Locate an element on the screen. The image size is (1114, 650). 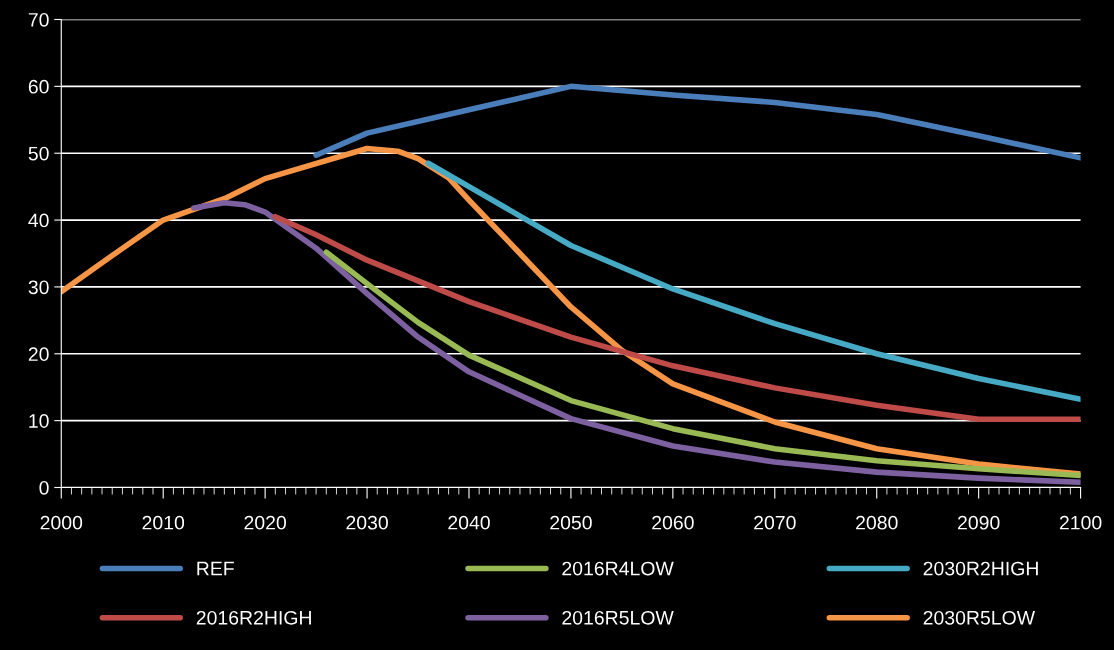
x-tick-label: 2000 is located at coordinates (61, 522).